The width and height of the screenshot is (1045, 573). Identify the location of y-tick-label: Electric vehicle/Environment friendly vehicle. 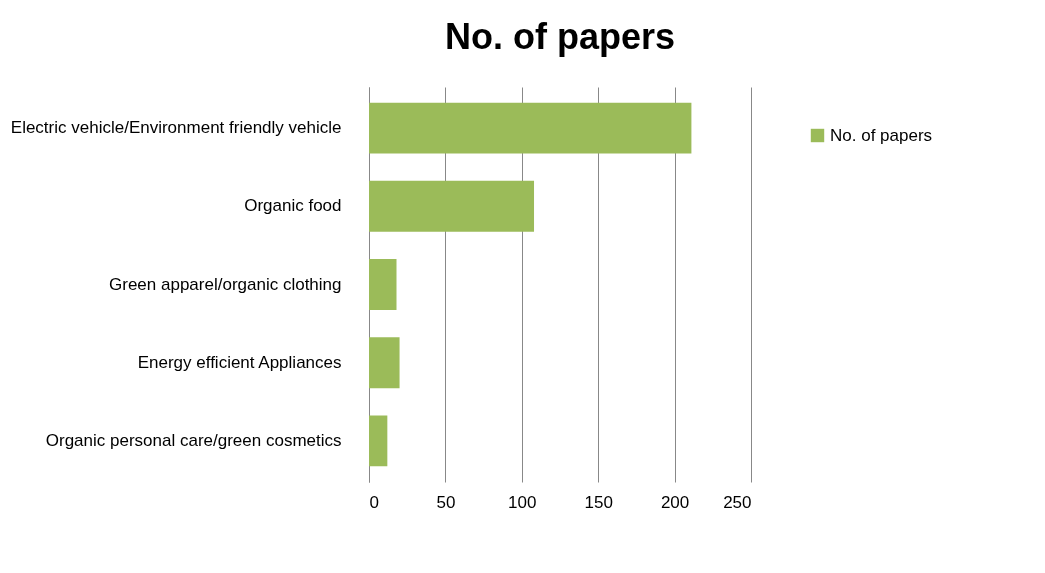
(176, 128).